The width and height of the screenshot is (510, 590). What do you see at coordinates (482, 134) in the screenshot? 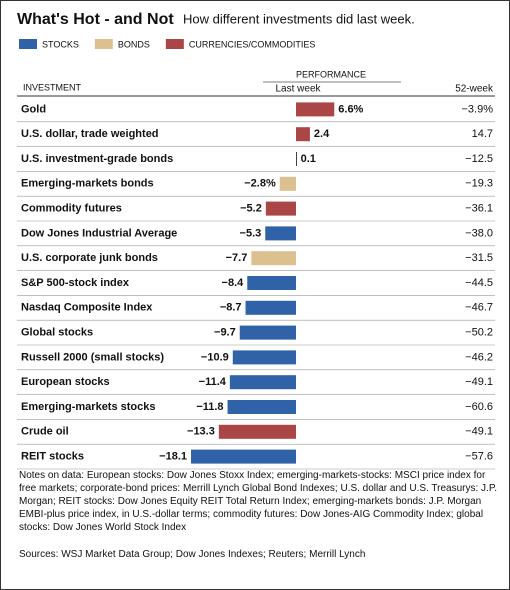
I see `week52-label: 14.7` at bounding box center [482, 134].